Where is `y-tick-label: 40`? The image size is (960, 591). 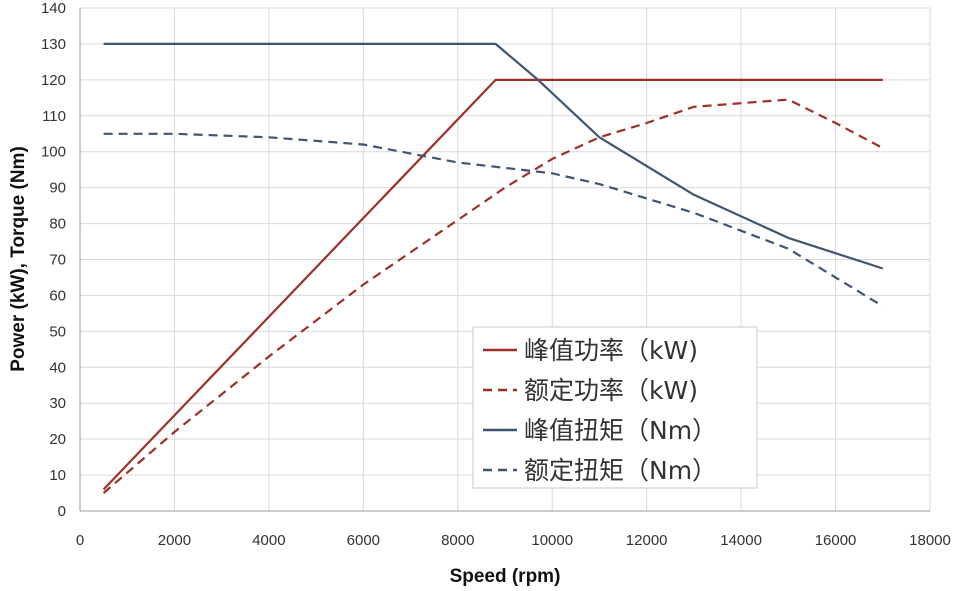
y-tick-label: 40 is located at coordinates (57, 367).